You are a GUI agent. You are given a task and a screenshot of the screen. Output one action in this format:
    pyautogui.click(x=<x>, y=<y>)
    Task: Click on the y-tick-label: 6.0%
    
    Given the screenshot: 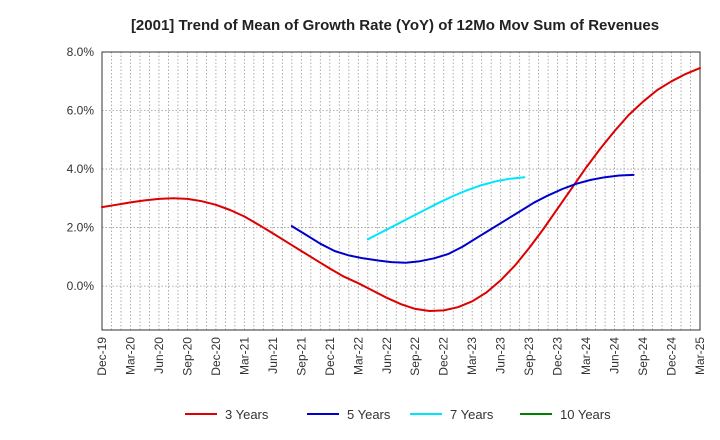 What is the action you would take?
    pyautogui.click(x=81, y=111)
    